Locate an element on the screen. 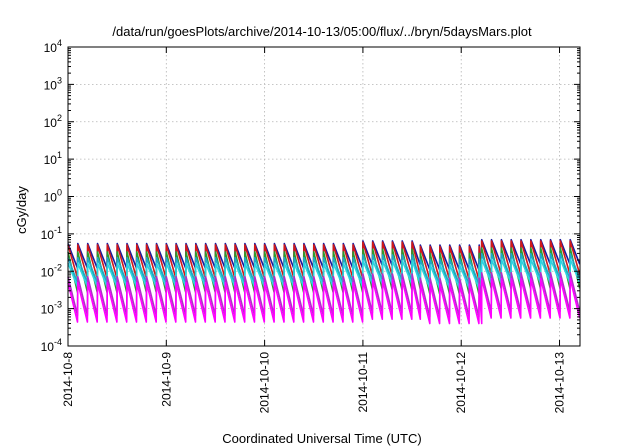  y-axis-title: cGy/day is located at coordinates (21, 210).